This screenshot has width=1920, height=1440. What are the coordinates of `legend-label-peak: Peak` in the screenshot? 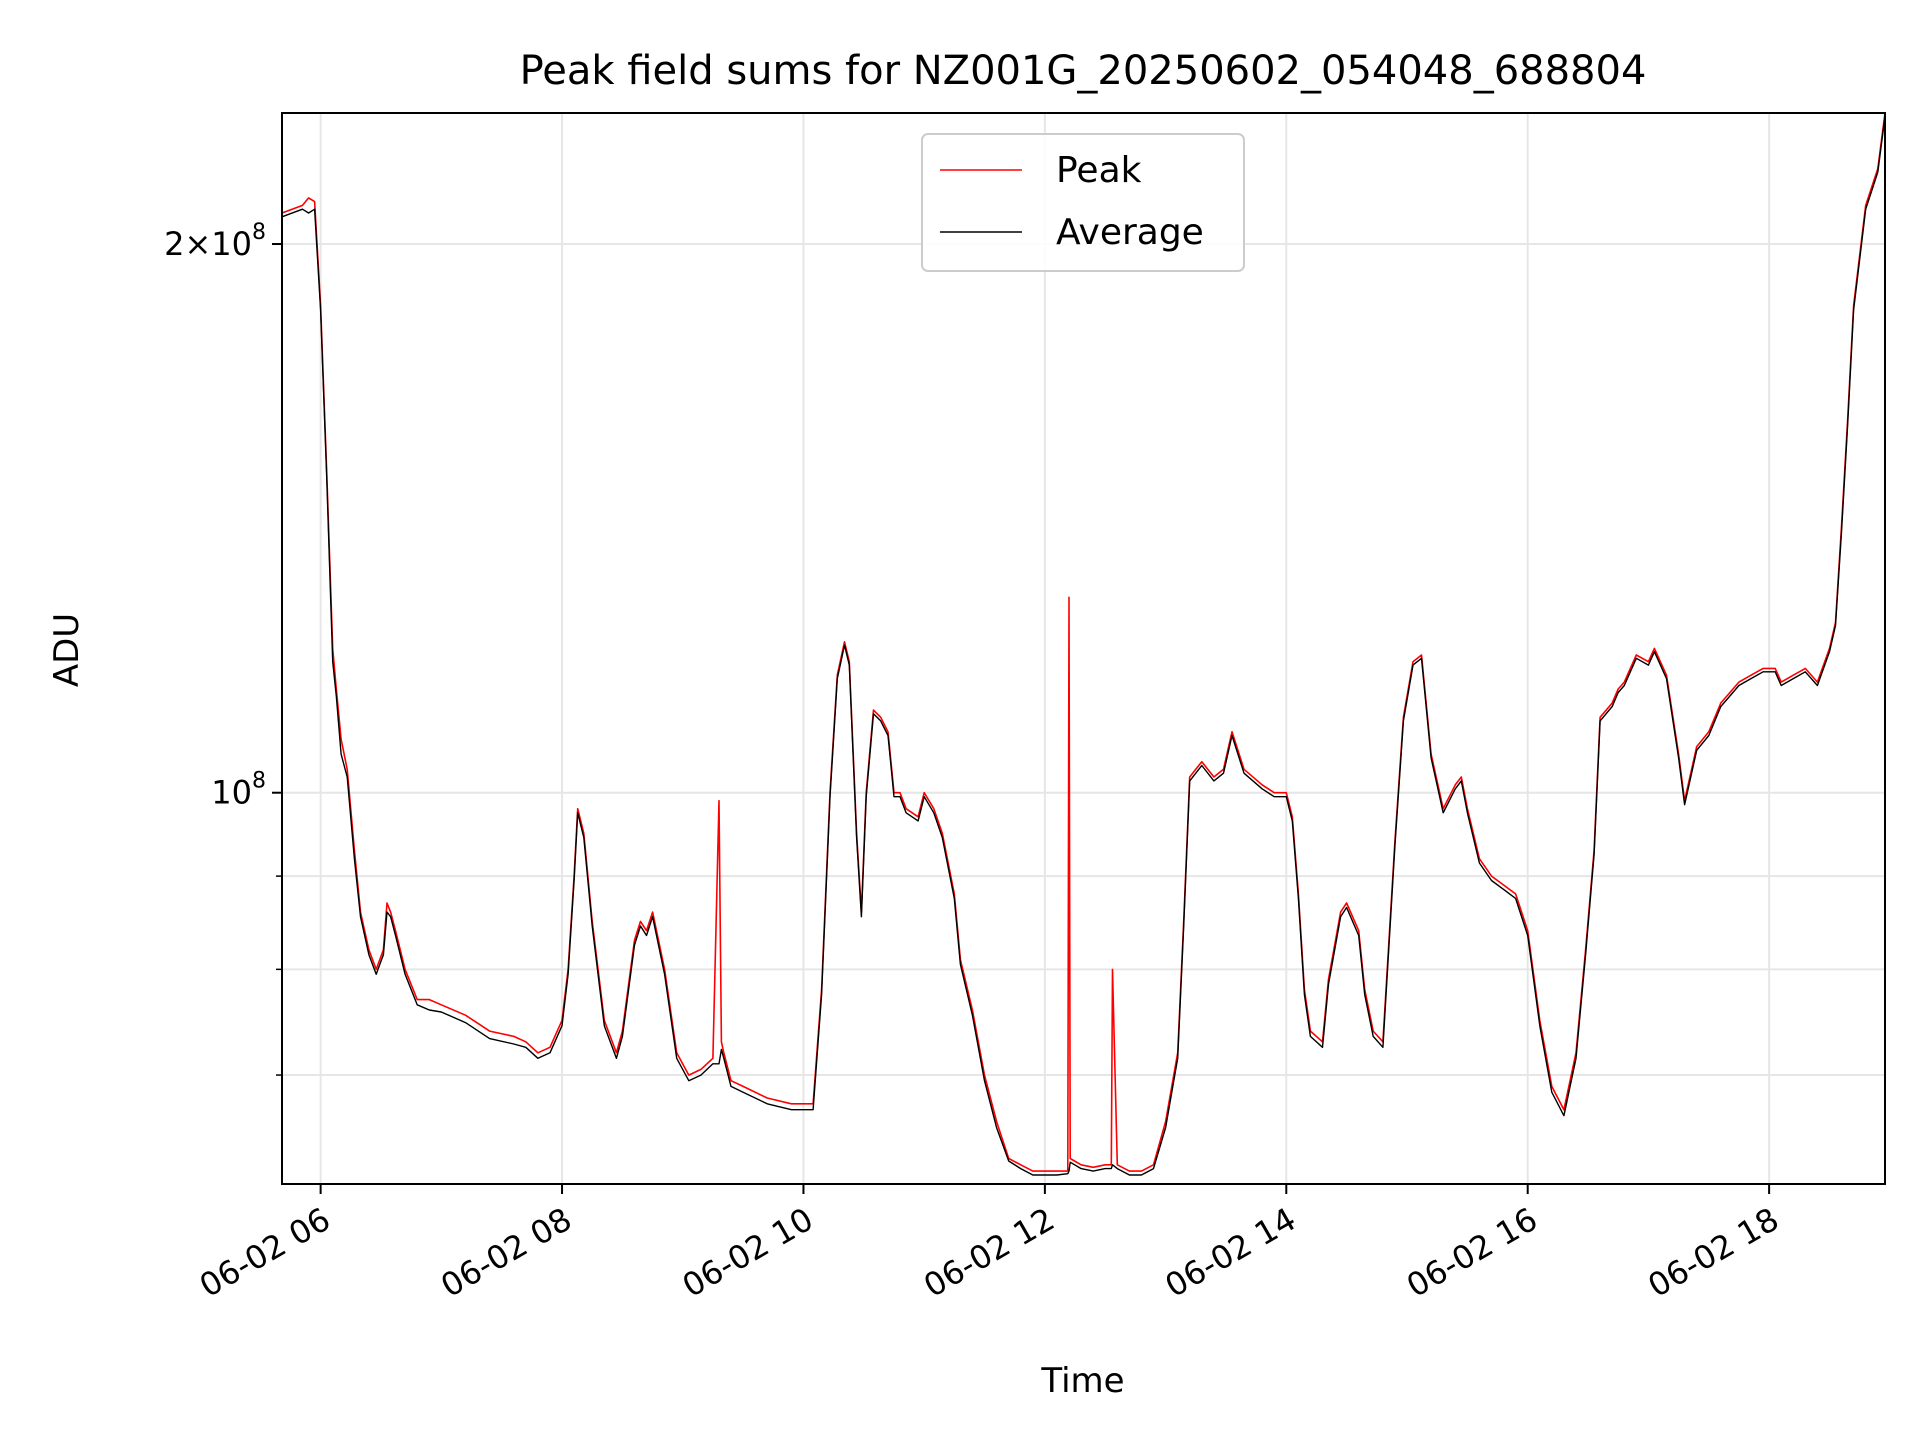 It's located at (1099, 170).